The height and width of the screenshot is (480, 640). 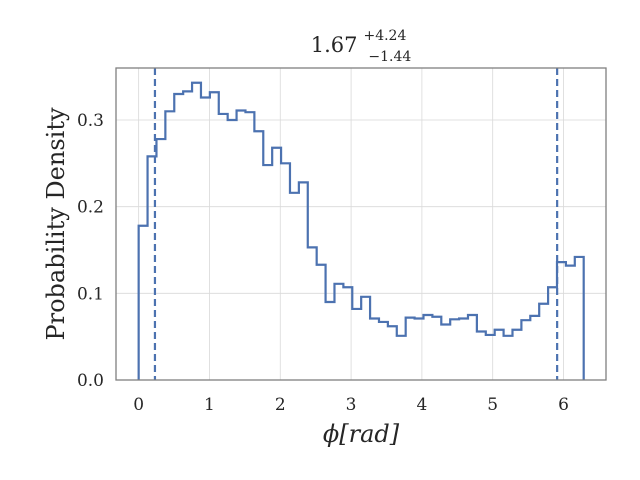 What do you see at coordinates (90, 251) in the screenshot?
I see `y-tick-labels: 0.0 0.1 0.2 0.3` at bounding box center [90, 251].